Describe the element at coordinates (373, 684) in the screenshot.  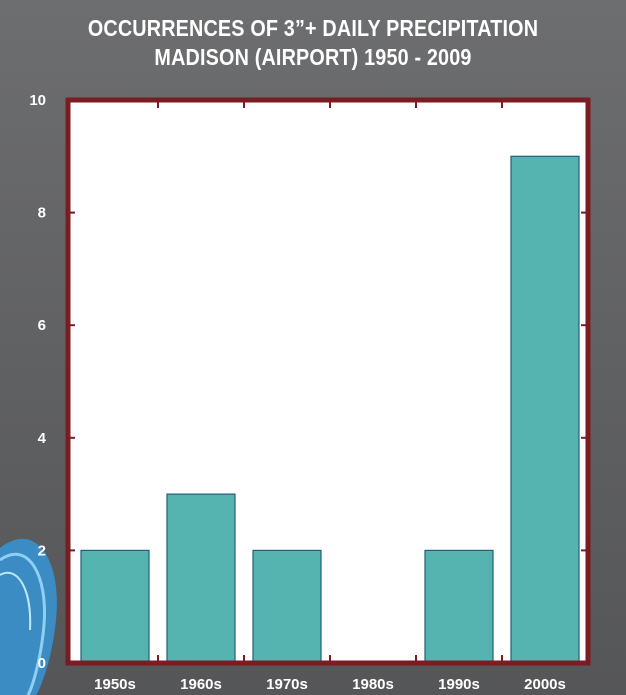
I see `x-tick-label: 1980s` at that location.